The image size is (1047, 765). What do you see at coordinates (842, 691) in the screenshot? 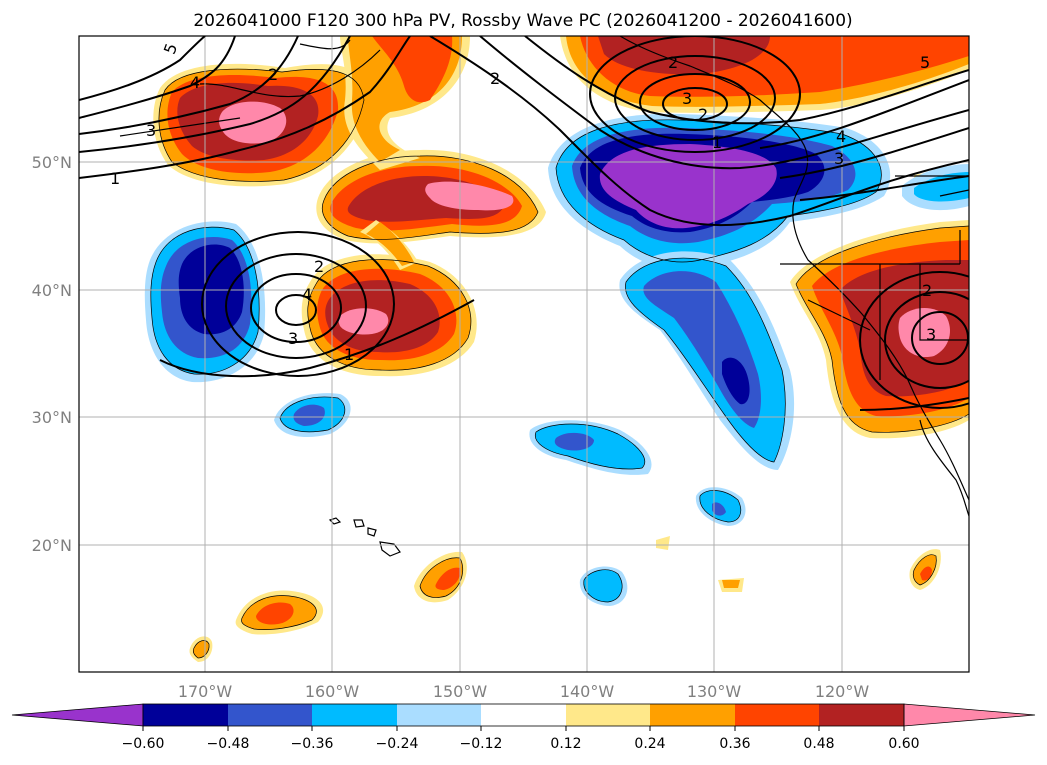
I see `x-tick-label: 120°W` at bounding box center [842, 691].